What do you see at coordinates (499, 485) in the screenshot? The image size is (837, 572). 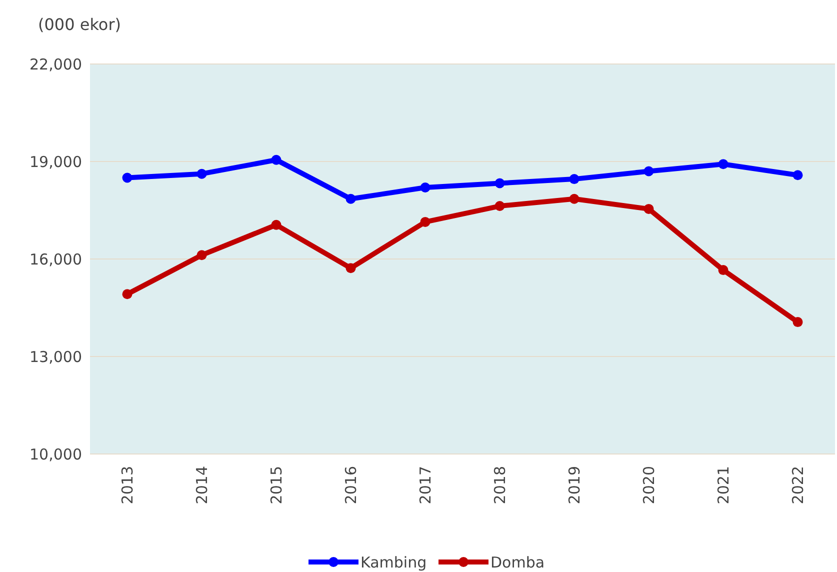 I see `x-tick-label: 2018` at bounding box center [499, 485].